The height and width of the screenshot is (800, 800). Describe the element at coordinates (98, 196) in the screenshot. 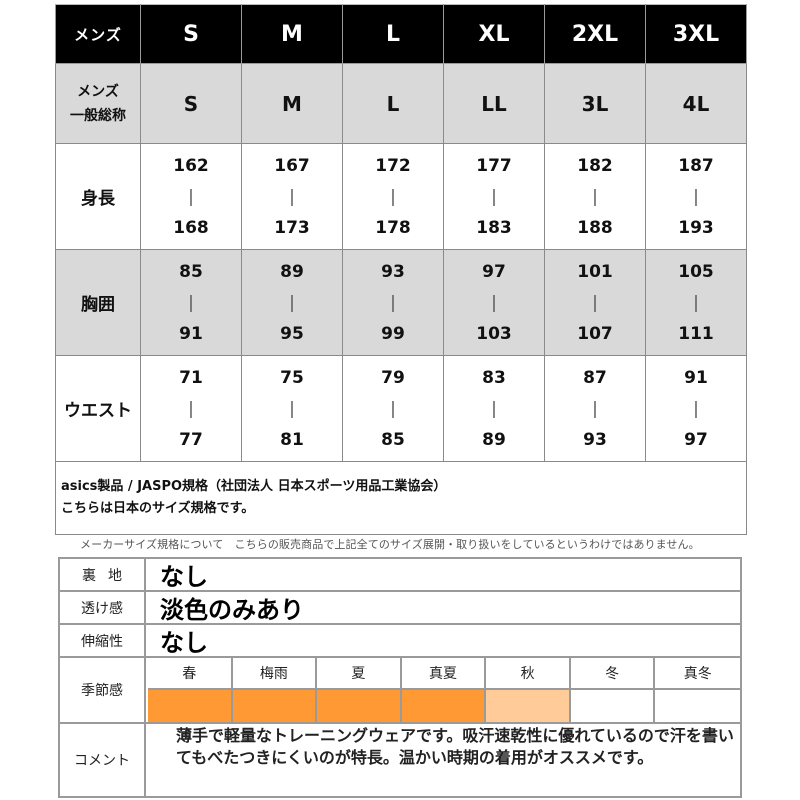

I see `height-label: 身長` at that location.